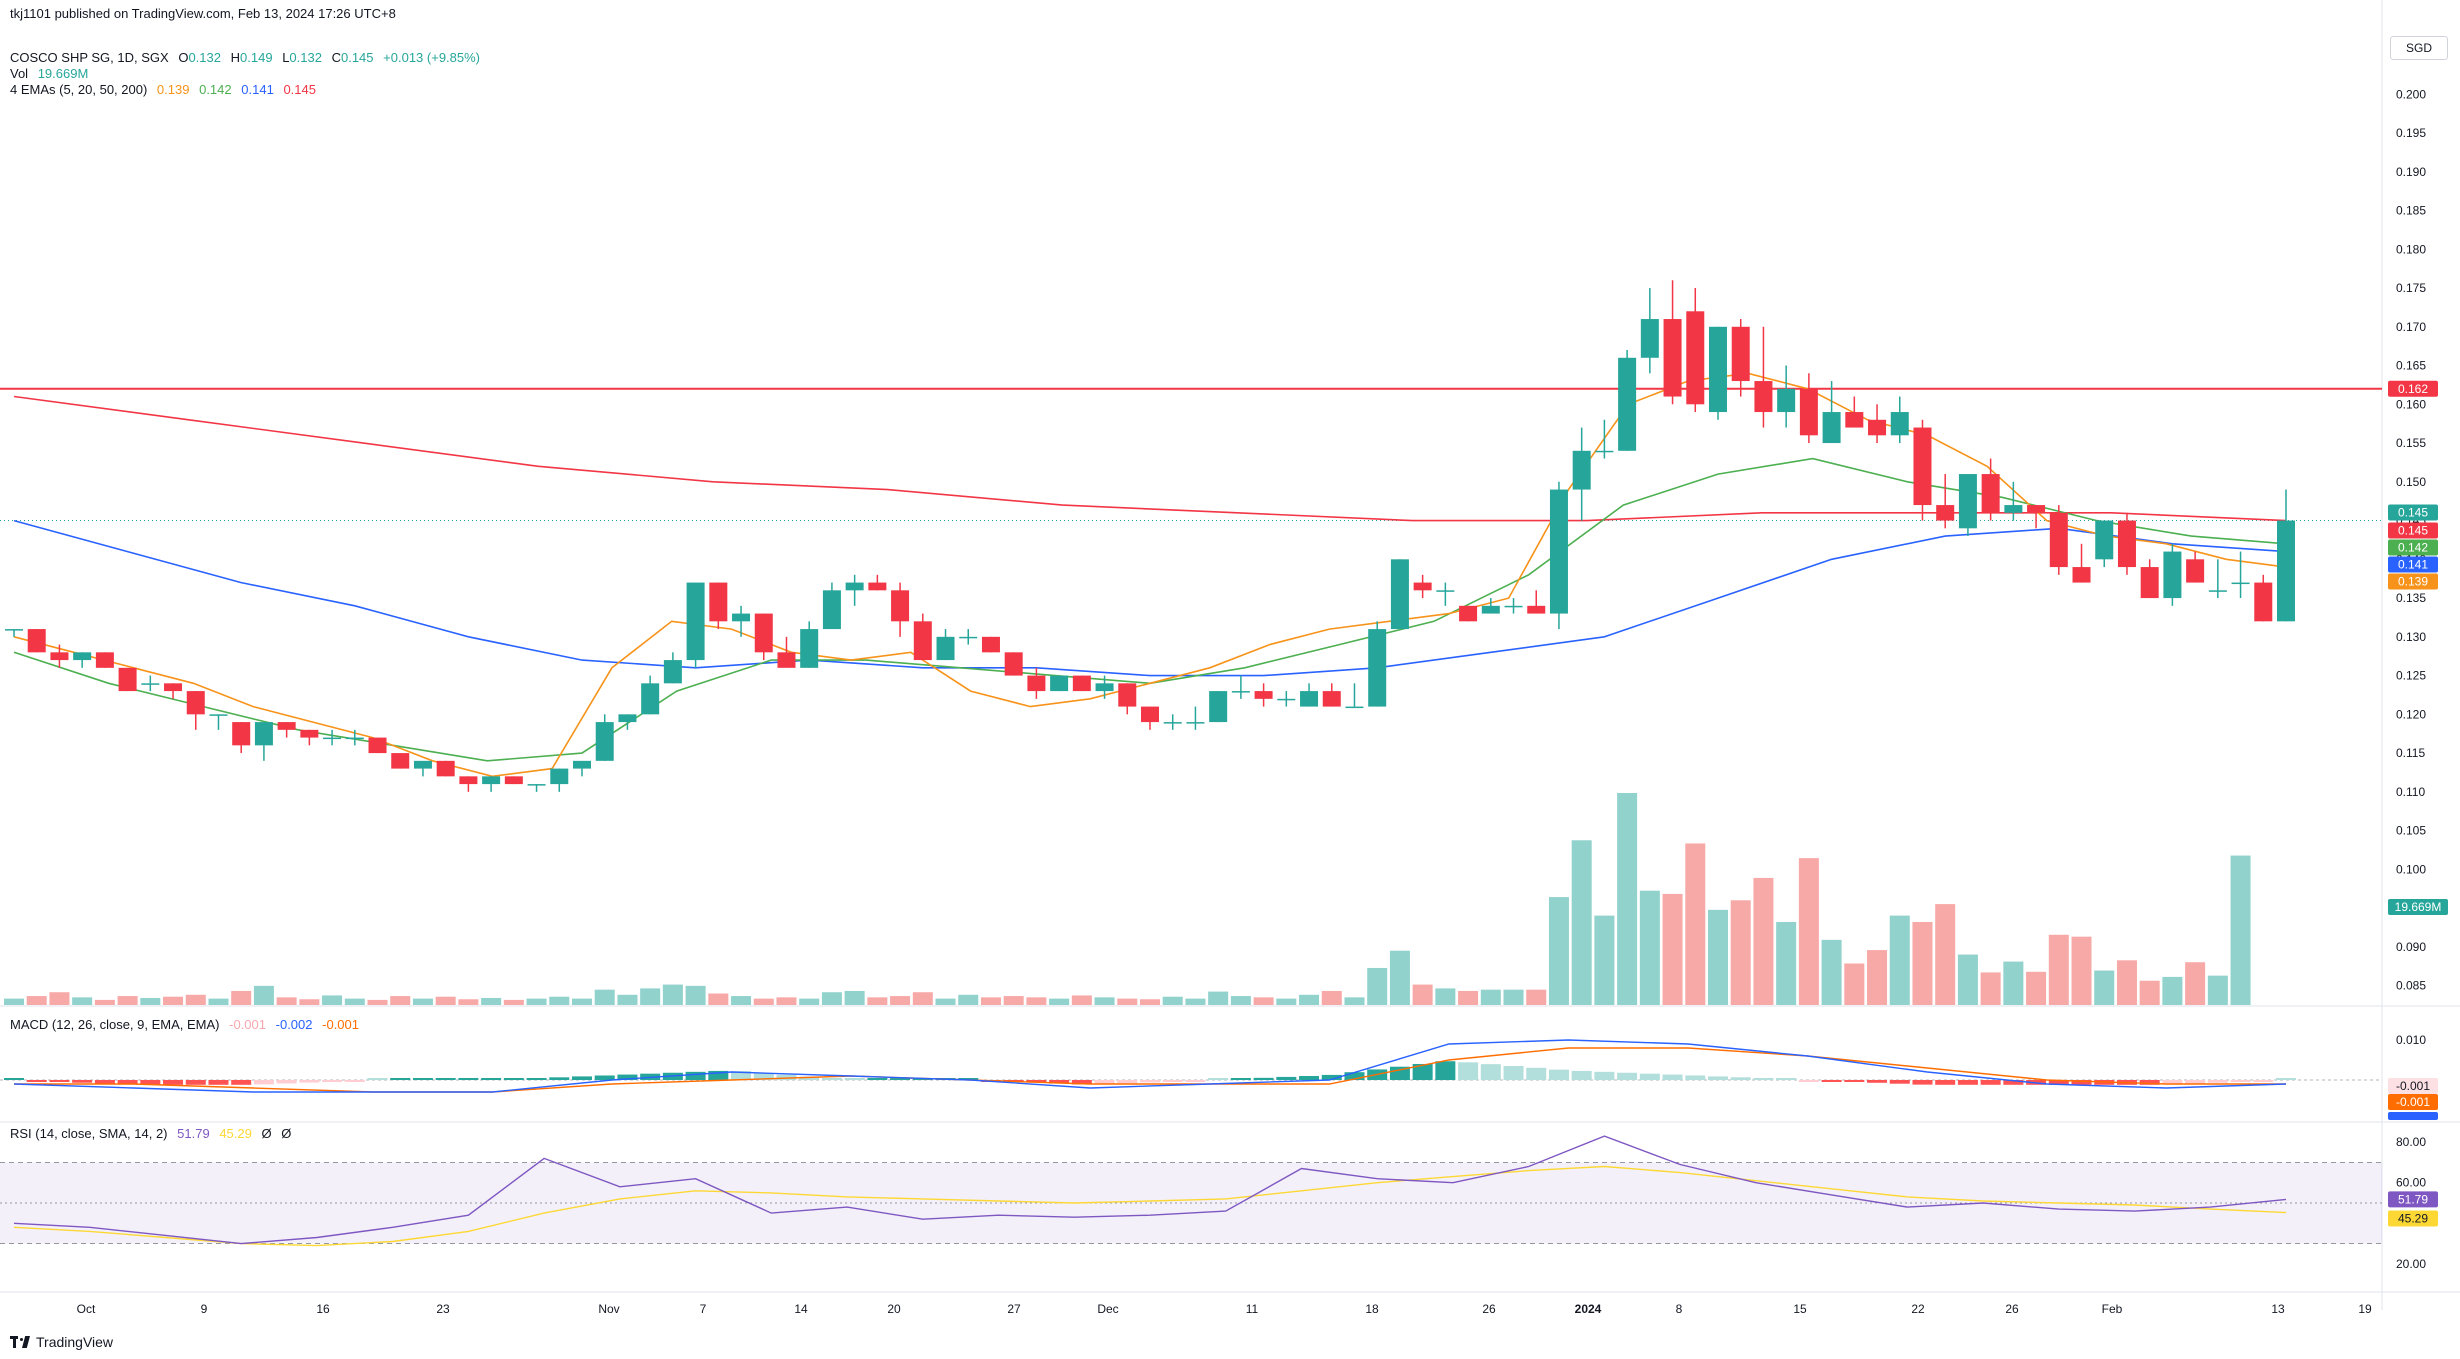  What do you see at coordinates (89, 1133) in the screenshot?
I see `rsi-label: RSI (14, close, SMA, 14, 2)` at bounding box center [89, 1133].